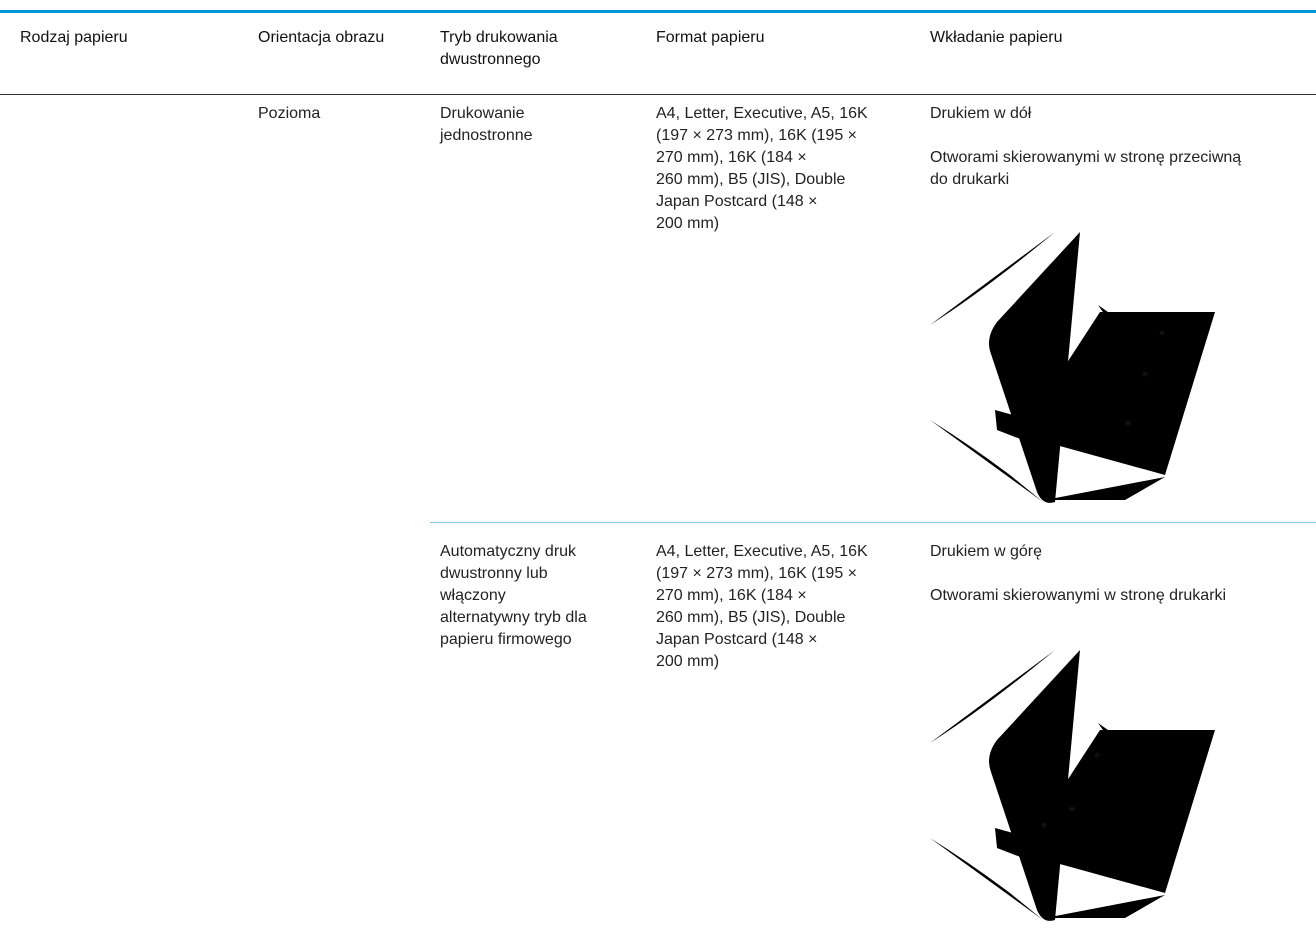 The height and width of the screenshot is (938, 1316). What do you see at coordinates (289, 113) in the screenshot?
I see `orientation: Pozioma` at bounding box center [289, 113].